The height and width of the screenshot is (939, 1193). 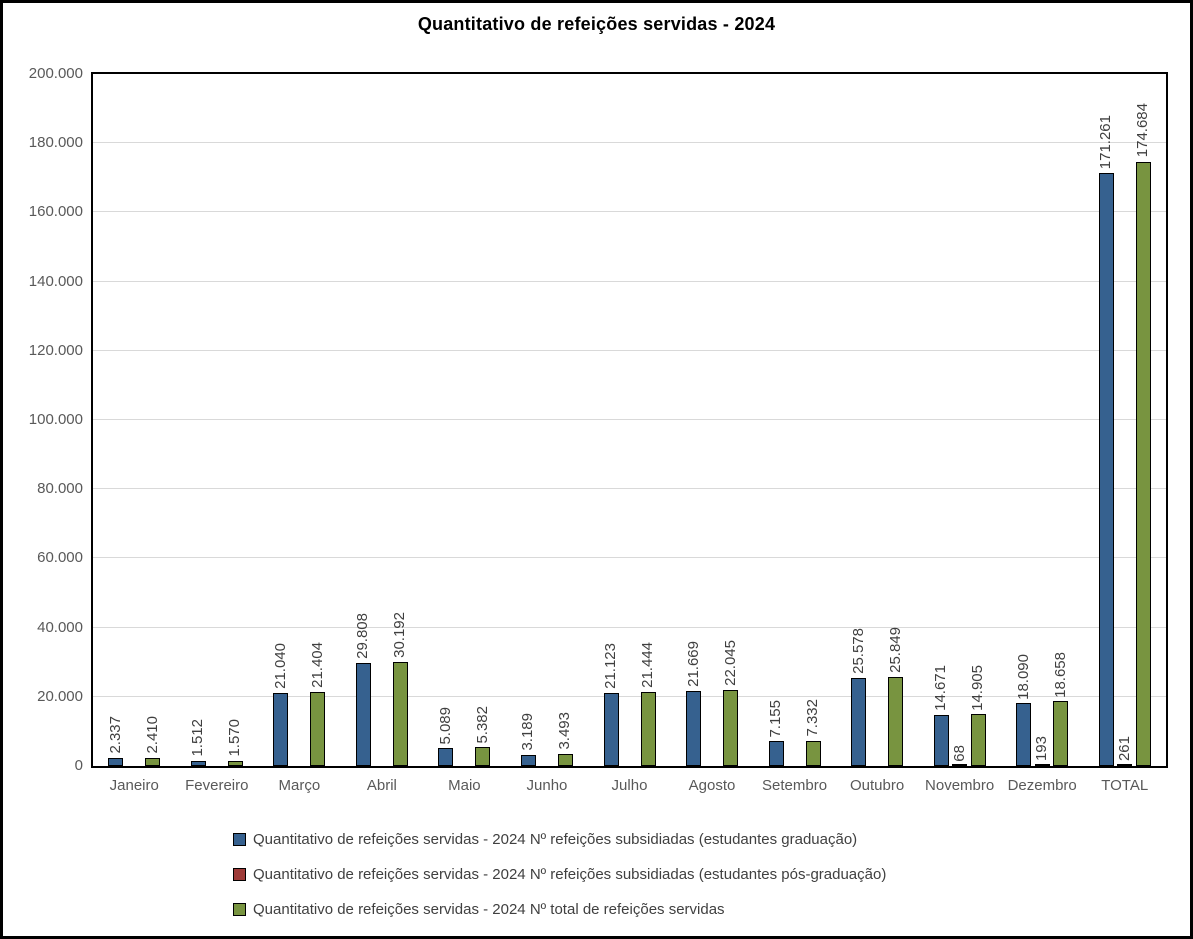 What do you see at coordinates (198, 763) in the screenshot?
I see `bar-graduacao-fevereiro` at bounding box center [198, 763].